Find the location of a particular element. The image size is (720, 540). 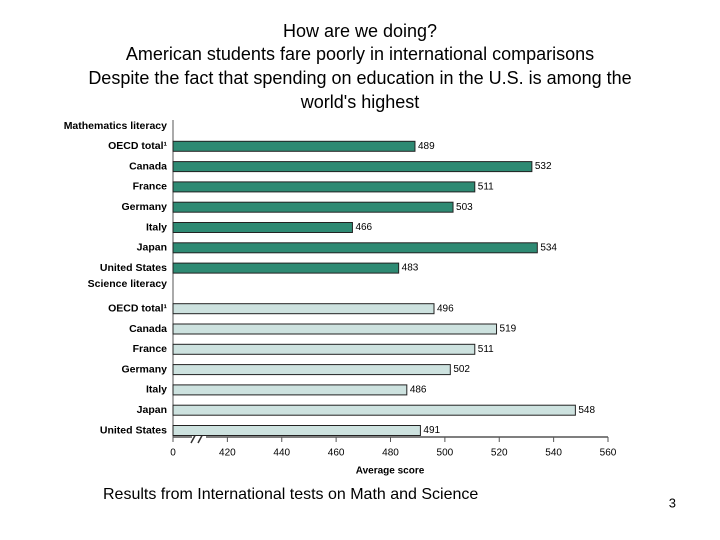

x-tick-label: 520 is located at coordinates (499, 453).